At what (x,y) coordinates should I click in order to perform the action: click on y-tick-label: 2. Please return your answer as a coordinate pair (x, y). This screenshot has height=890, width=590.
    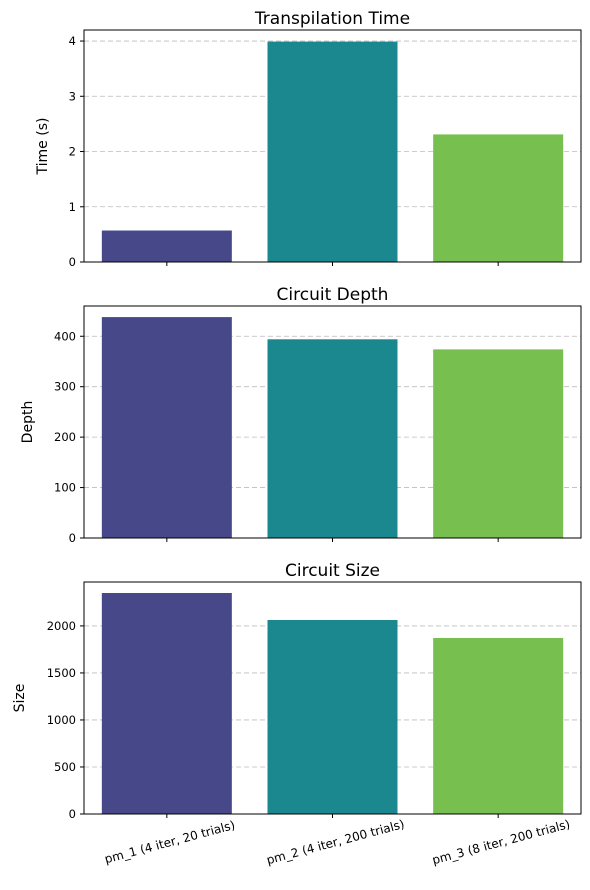
    Looking at the image, I should click on (72, 152).